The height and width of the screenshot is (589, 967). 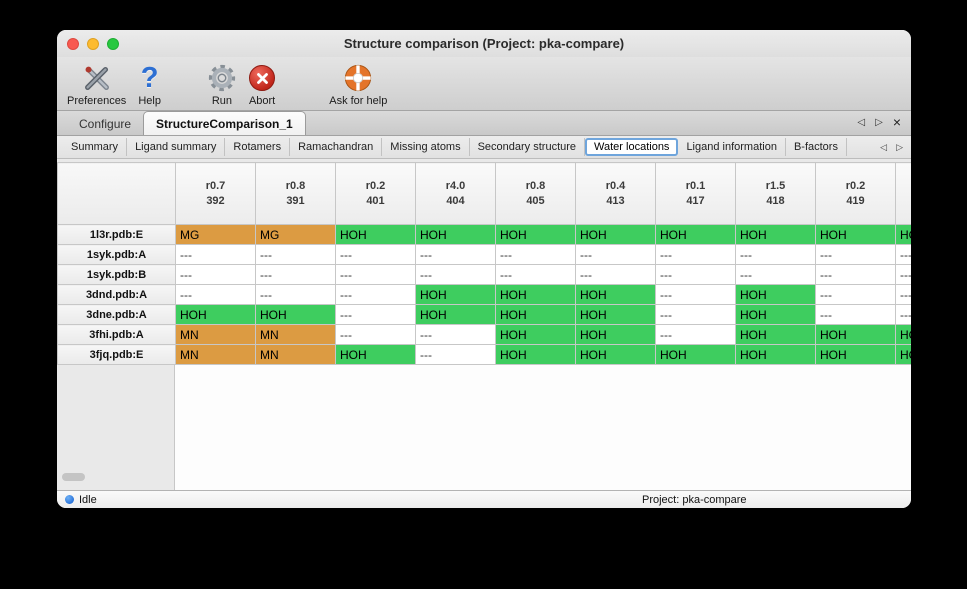 I want to click on row-header-3dne-pdb-a: 3dne.pdb:A, so click(x=116, y=314).